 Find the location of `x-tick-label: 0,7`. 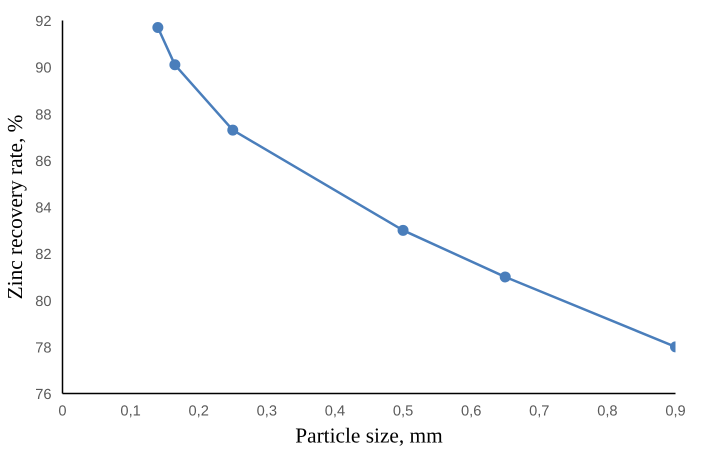

x-tick-label: 0,7 is located at coordinates (539, 412).